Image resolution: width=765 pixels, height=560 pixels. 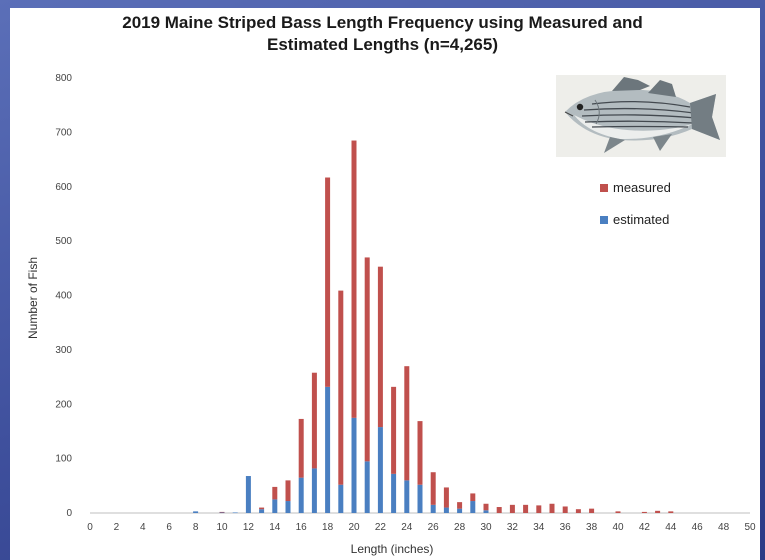 What do you see at coordinates (117, 527) in the screenshot?
I see `x-tick-label: 2` at bounding box center [117, 527].